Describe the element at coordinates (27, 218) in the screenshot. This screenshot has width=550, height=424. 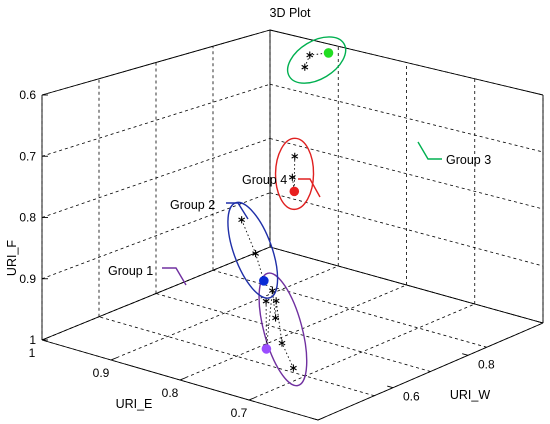
I see `z-tick-label: 0.8` at that location.